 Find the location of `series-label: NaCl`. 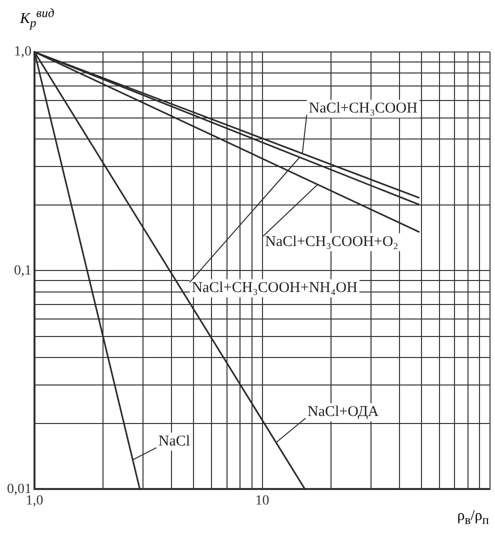

series-label: NaCl is located at coordinates (174, 442).